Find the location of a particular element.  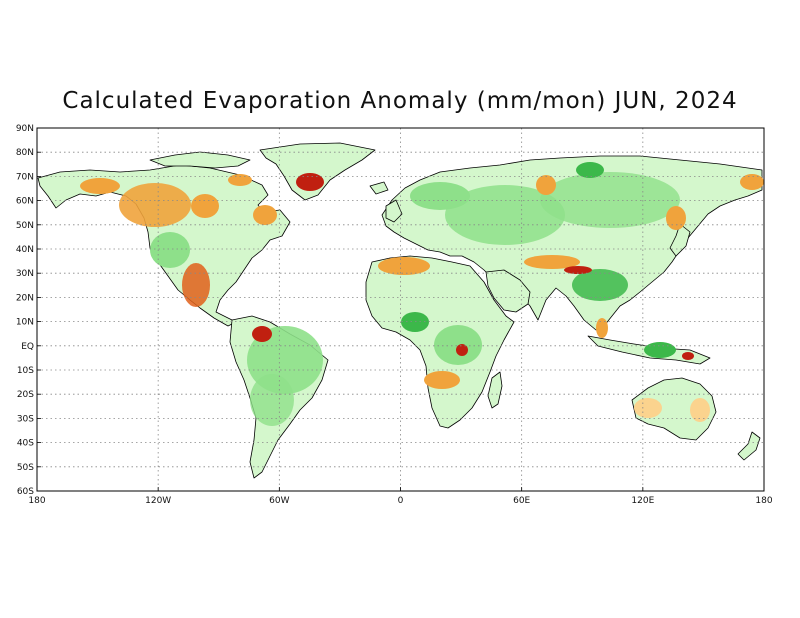

longitude-labels: 180 120W 60W 0 60E 120E 180 is located at coordinates (400, 501).